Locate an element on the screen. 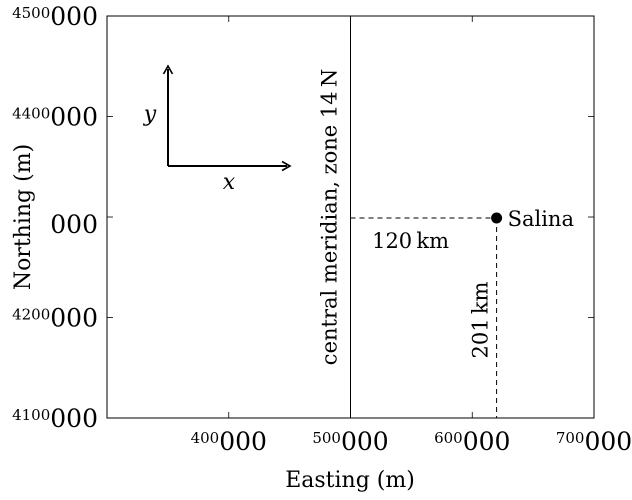 This screenshot has width=632, height=500. x-tick-label: 700000 is located at coordinates (594, 441).